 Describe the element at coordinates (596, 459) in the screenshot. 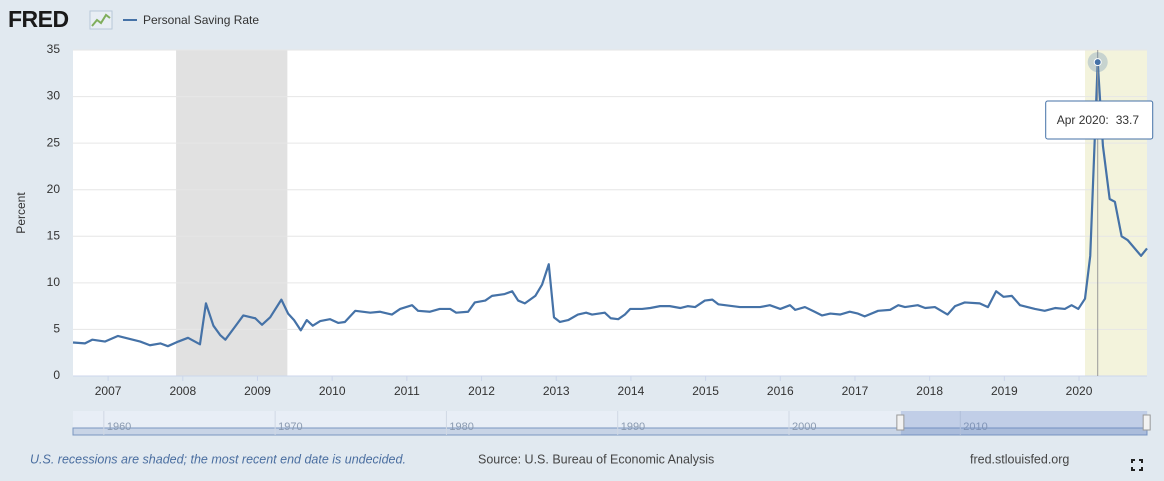

I see `footer-source: Source: U.S. Bureau of Economic Analysis` at that location.